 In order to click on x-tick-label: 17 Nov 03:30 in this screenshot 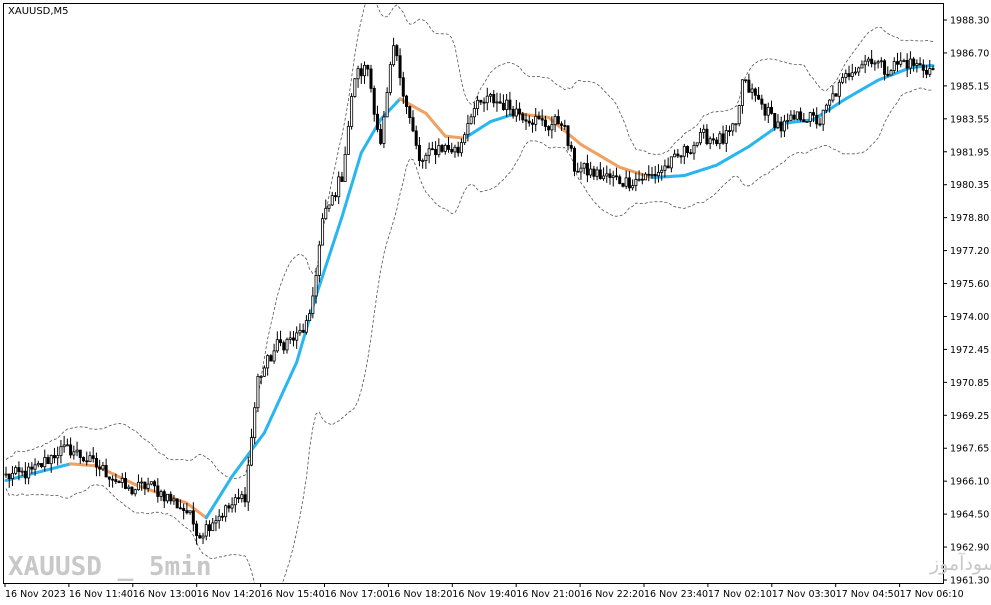, I will do `click(804, 594)`.